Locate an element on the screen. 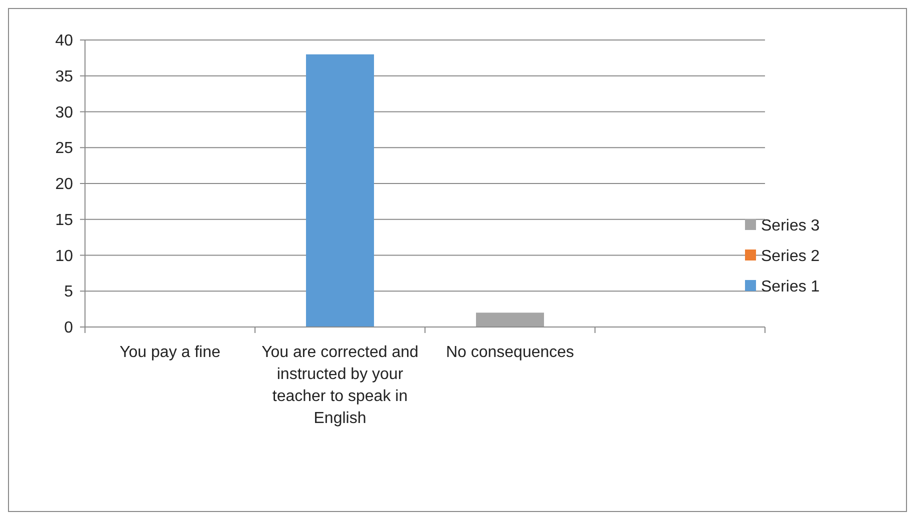 This screenshot has width=915, height=520. y-tick-label: 35 is located at coordinates (64, 77).